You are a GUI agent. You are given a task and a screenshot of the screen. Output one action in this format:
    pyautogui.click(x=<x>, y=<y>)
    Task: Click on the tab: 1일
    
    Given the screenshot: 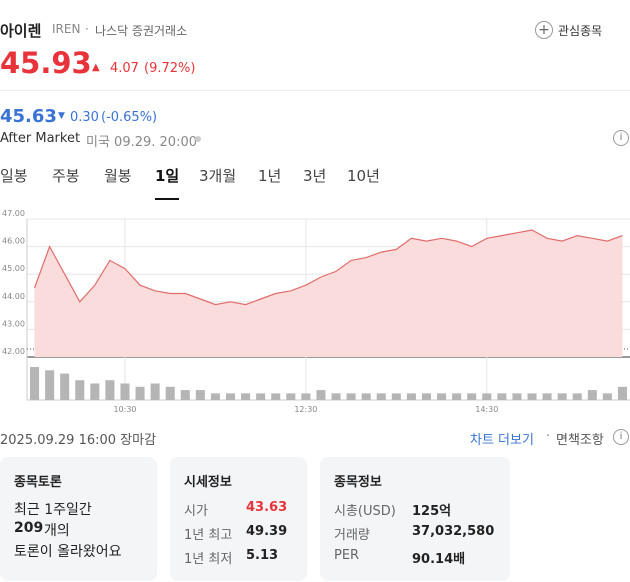 What is the action you would take?
    pyautogui.click(x=167, y=182)
    